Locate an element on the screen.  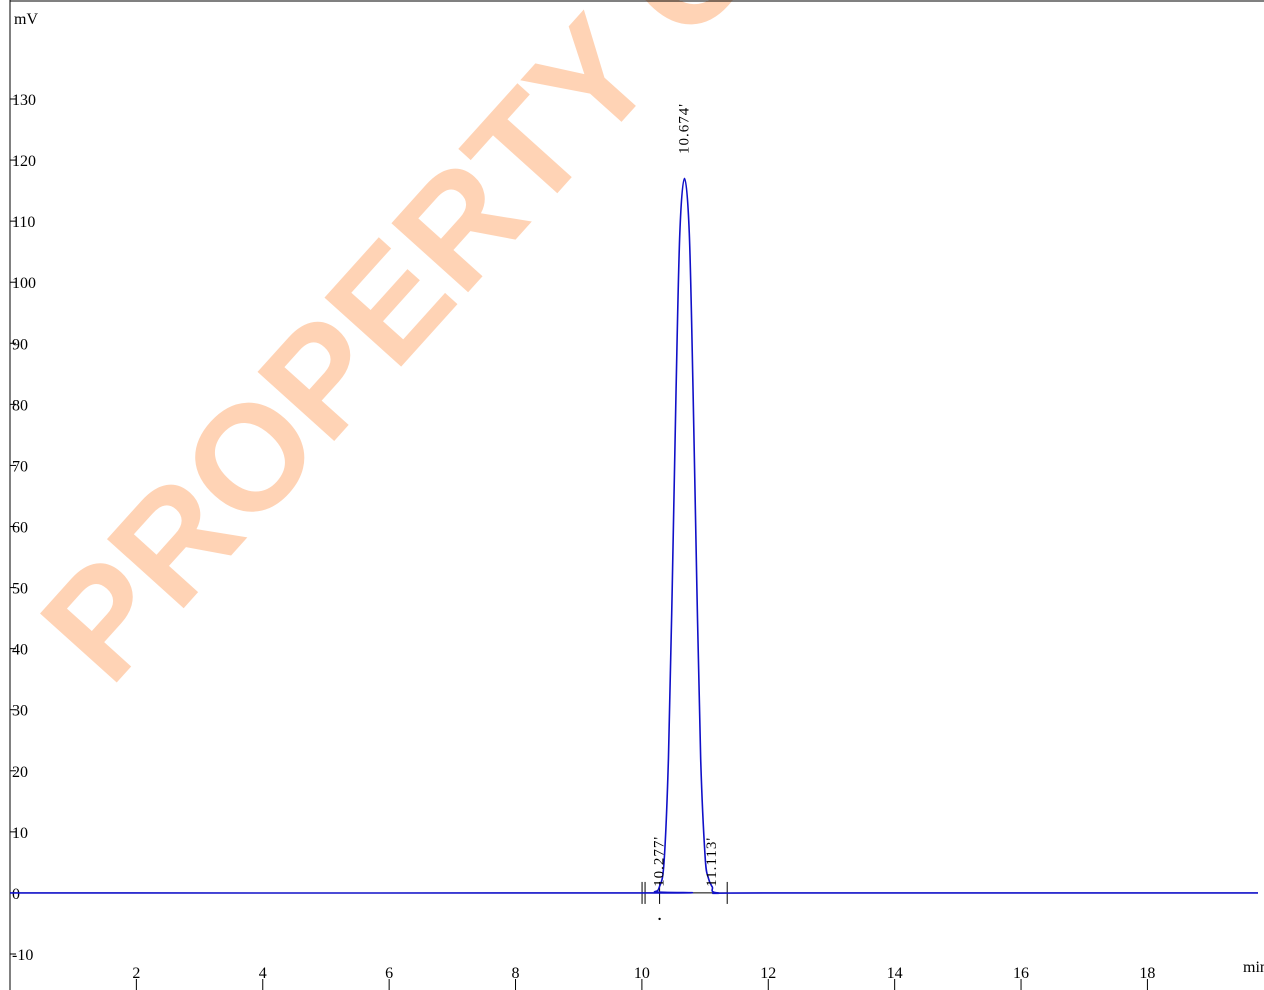
x-tick-label-6: 14 is located at coordinates (895, 973).